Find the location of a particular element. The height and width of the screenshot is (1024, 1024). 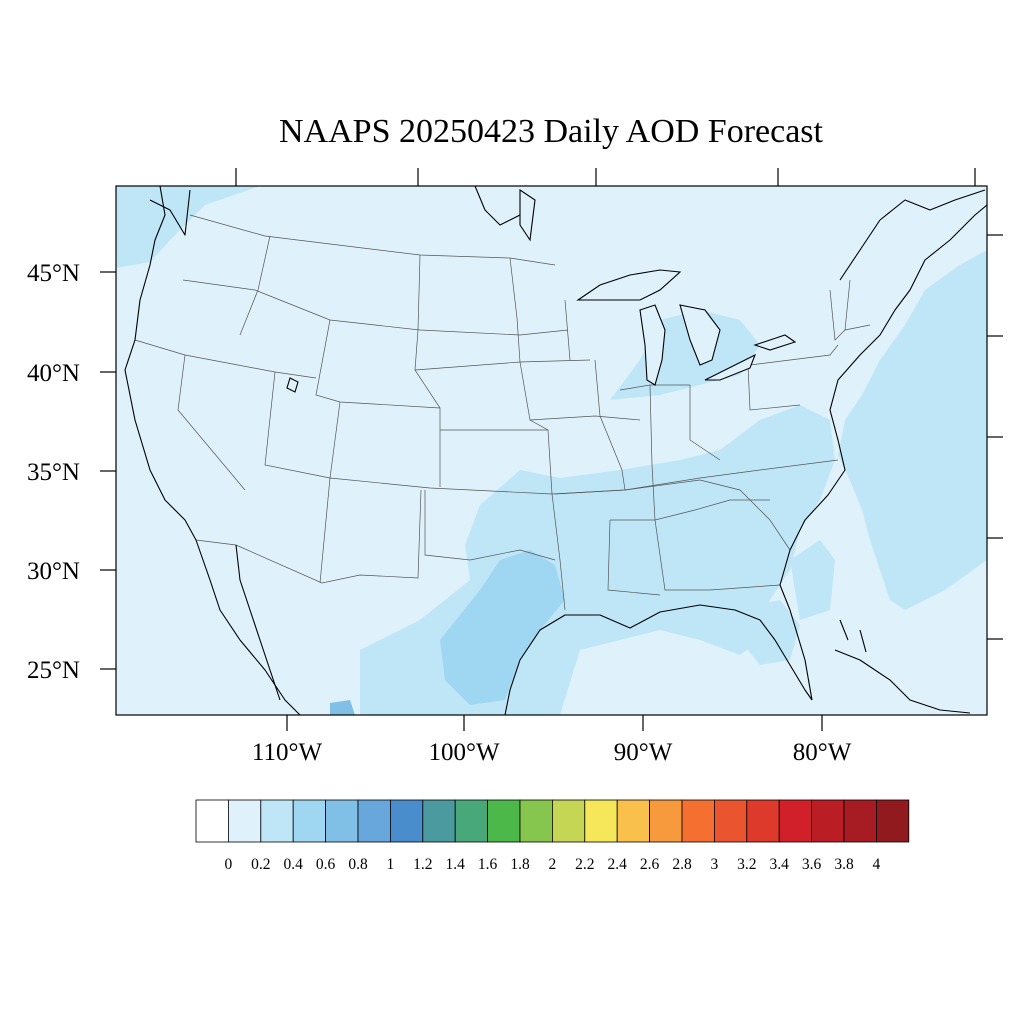

colorbar-label: 0.6 is located at coordinates (326, 864).